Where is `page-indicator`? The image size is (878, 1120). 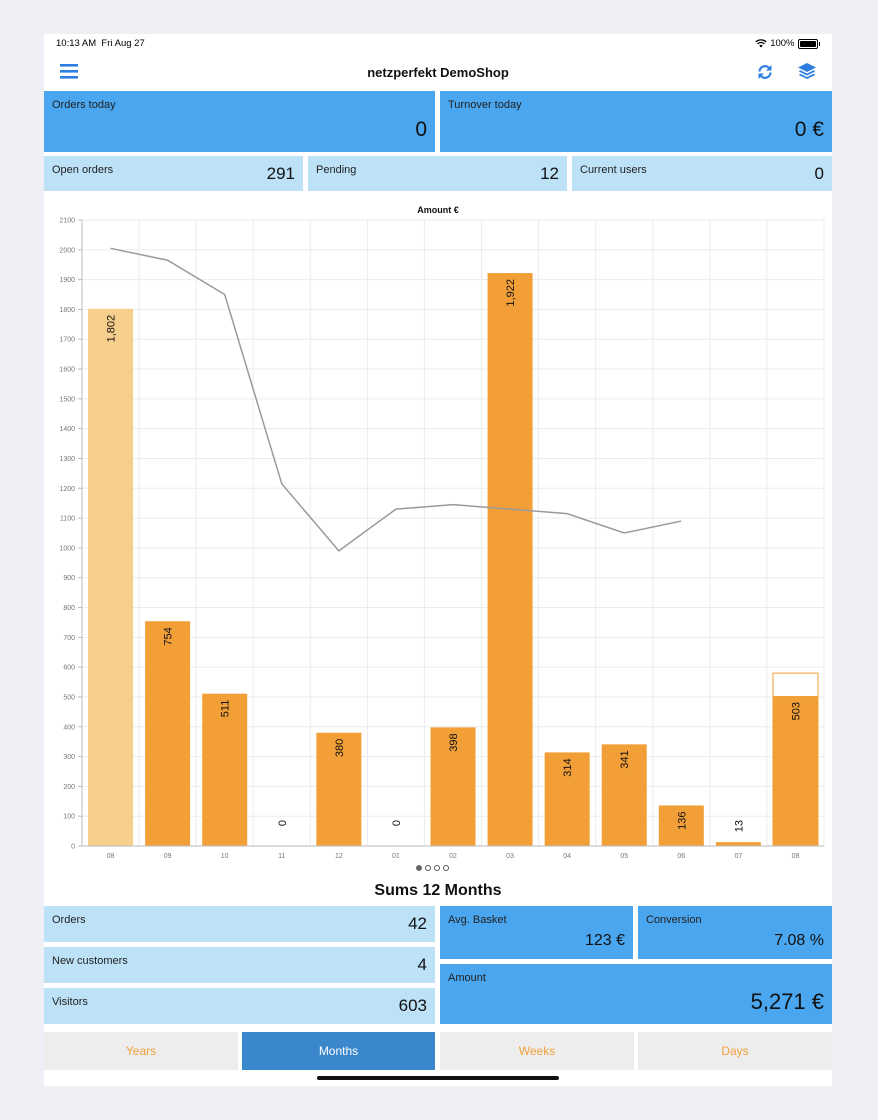 page-indicator is located at coordinates (432, 868).